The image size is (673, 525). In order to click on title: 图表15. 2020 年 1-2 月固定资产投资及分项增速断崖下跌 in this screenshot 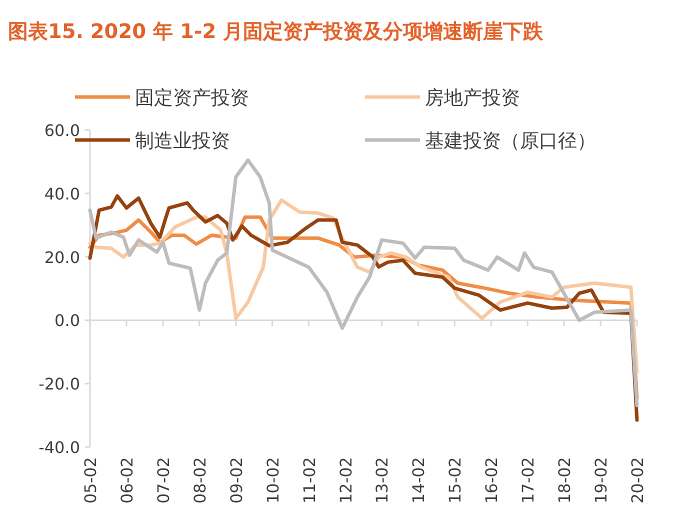, I will do `click(276, 31)`.